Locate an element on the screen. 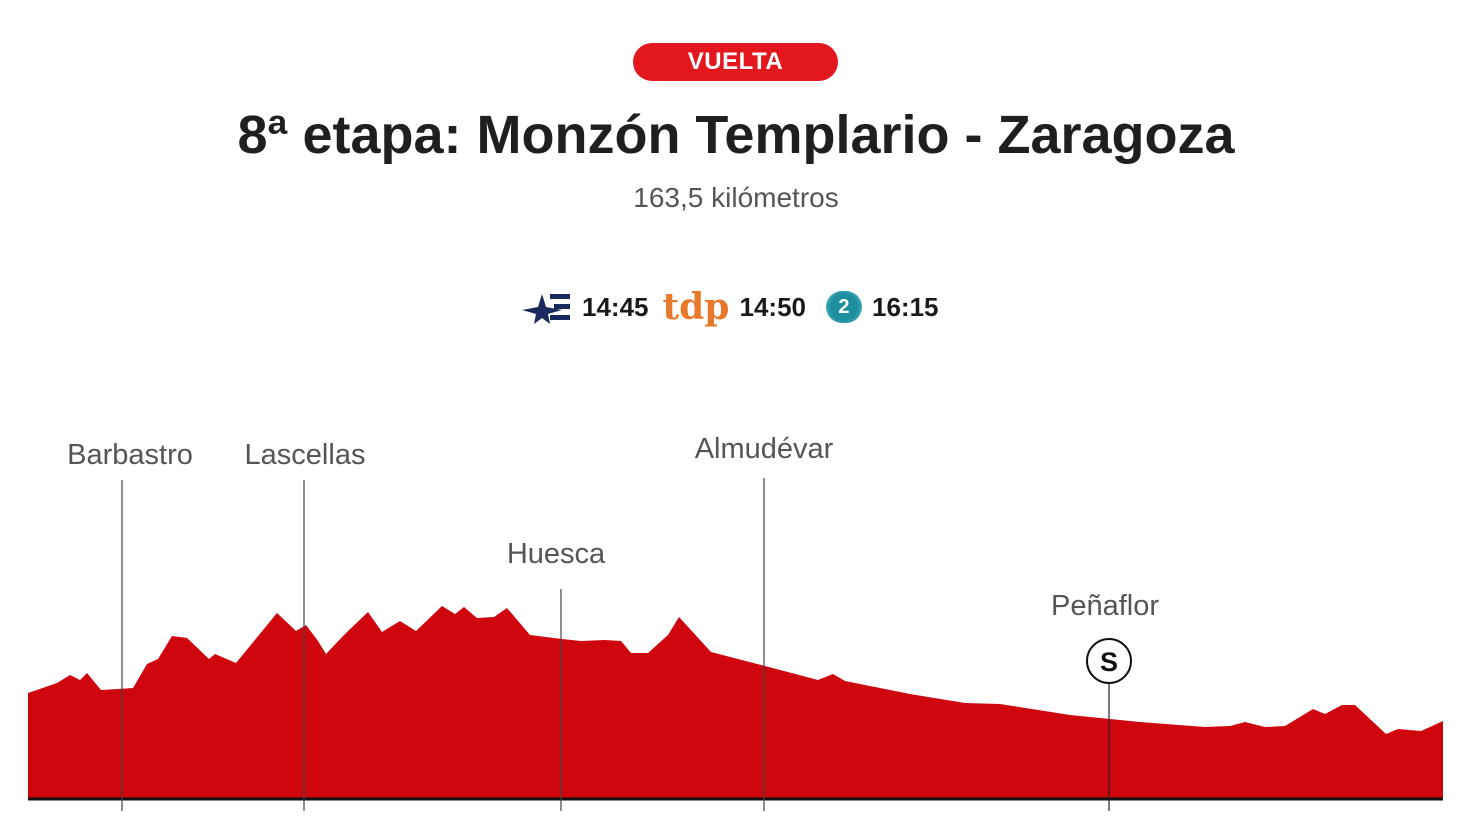  svg-text: S is located at coordinates (1109, 662).